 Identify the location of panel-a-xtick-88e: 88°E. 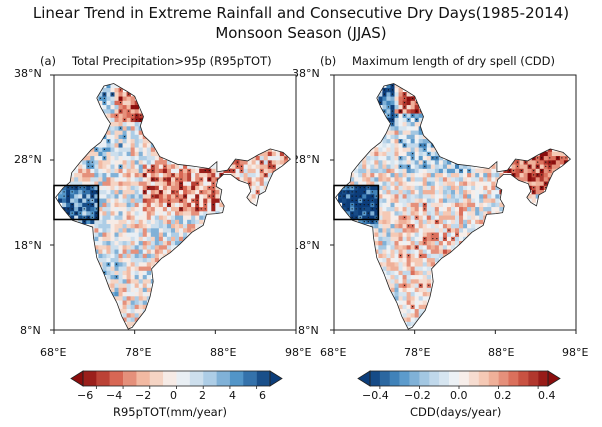
(223, 352).